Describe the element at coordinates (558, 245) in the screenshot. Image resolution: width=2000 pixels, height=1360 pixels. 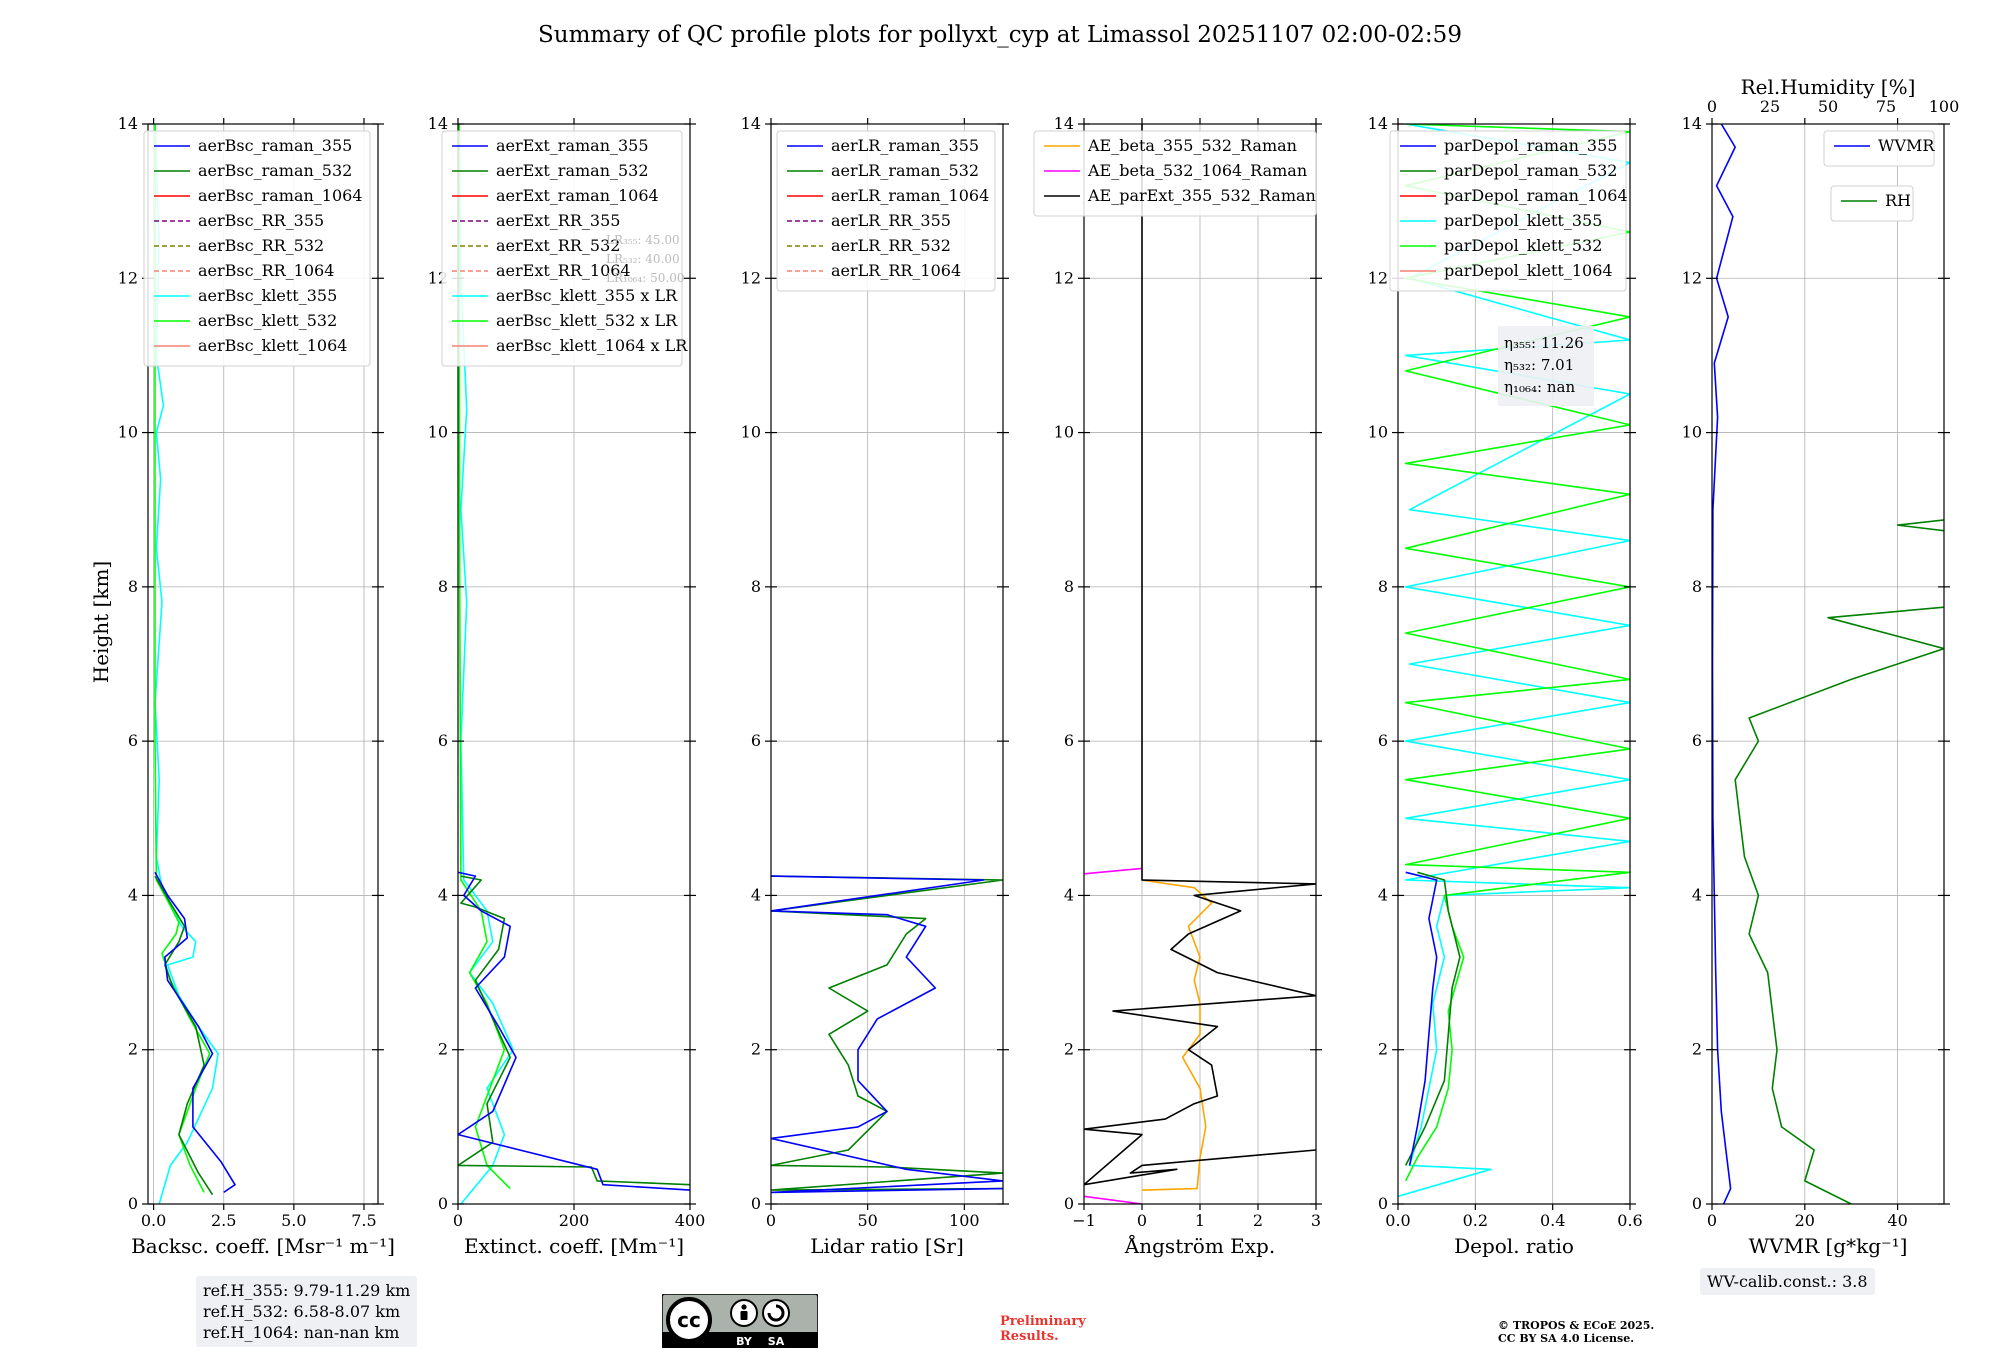
I see `legend-label: aerExt_RR_532` at that location.